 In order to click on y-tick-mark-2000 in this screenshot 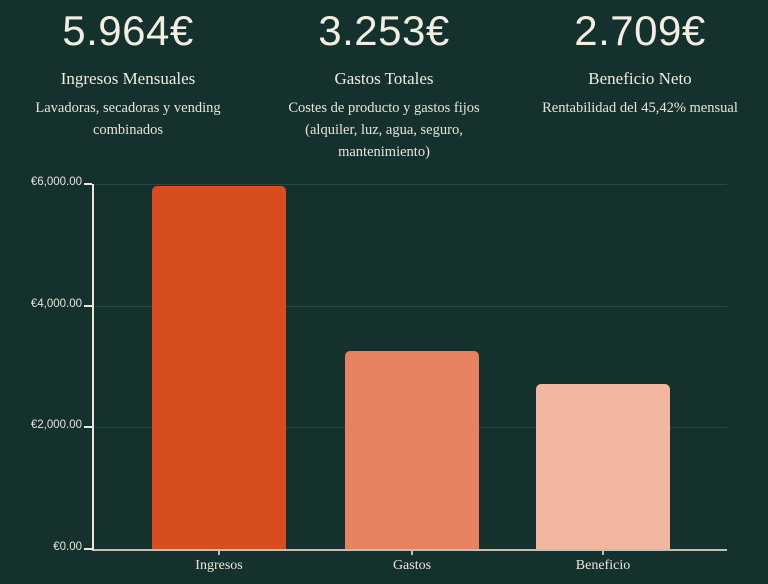, I will do `click(88, 427)`.